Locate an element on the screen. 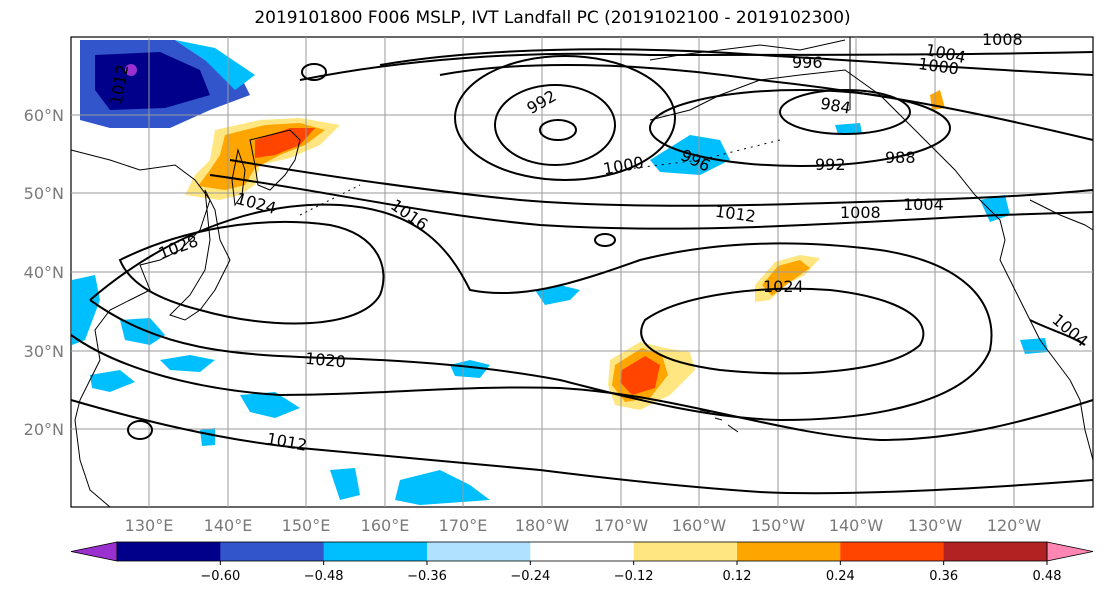 The height and width of the screenshot is (601, 1105). lon-label: 160°E is located at coordinates (385, 525).